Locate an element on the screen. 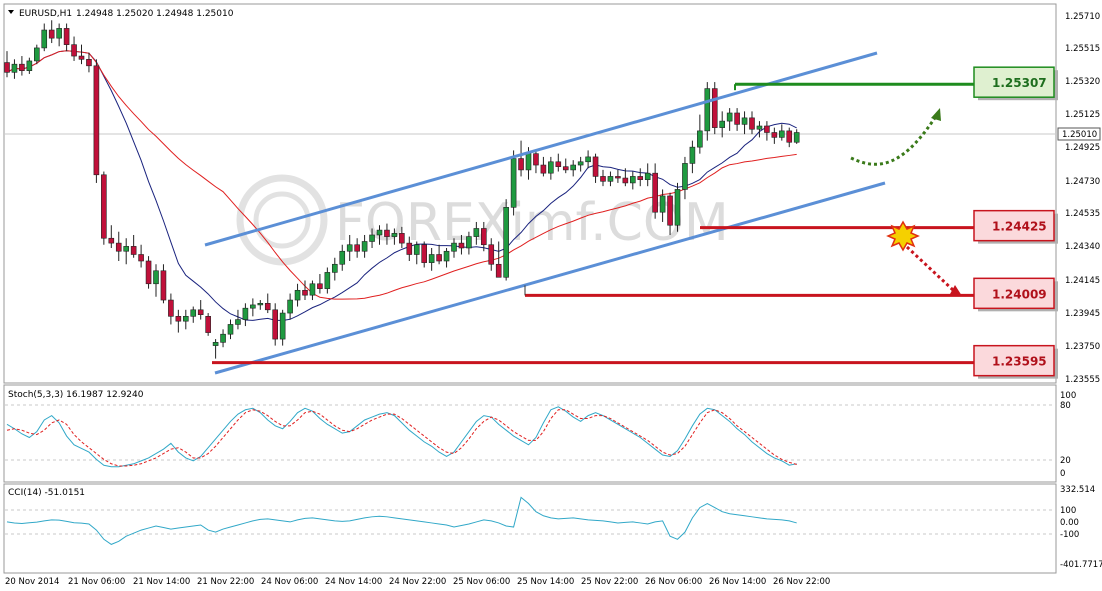 The height and width of the screenshot is (591, 1102). ohlc-readout: 1.24948 1.25020 1.24948 1.25010 is located at coordinates (155, 14).